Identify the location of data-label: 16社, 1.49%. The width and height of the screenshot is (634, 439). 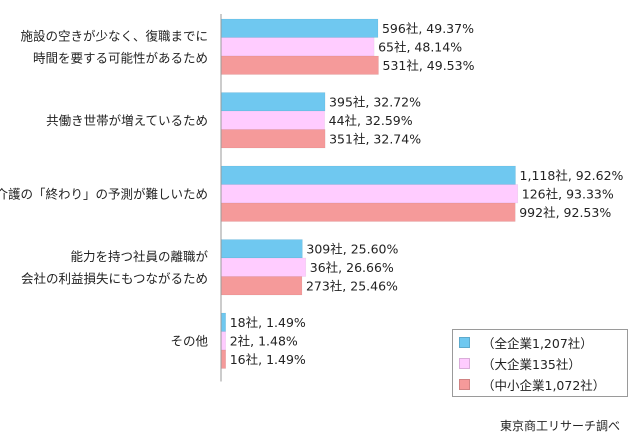
(268, 359).